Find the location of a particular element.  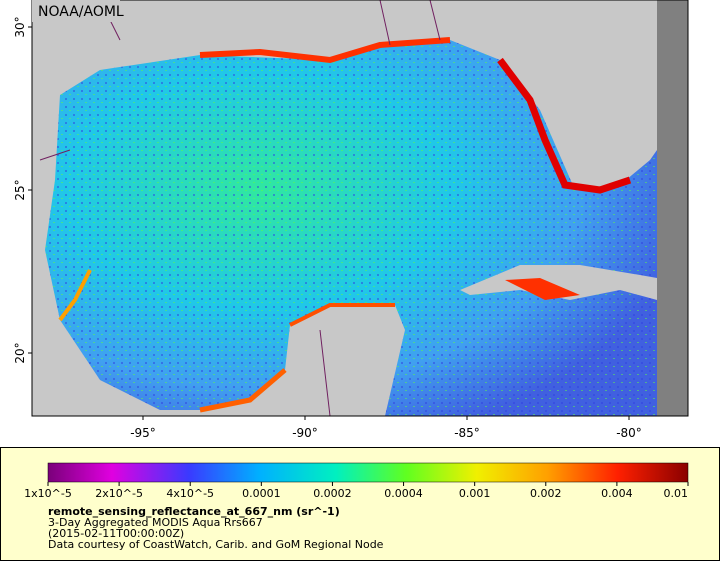

cuba is located at coordinates (558, 282).